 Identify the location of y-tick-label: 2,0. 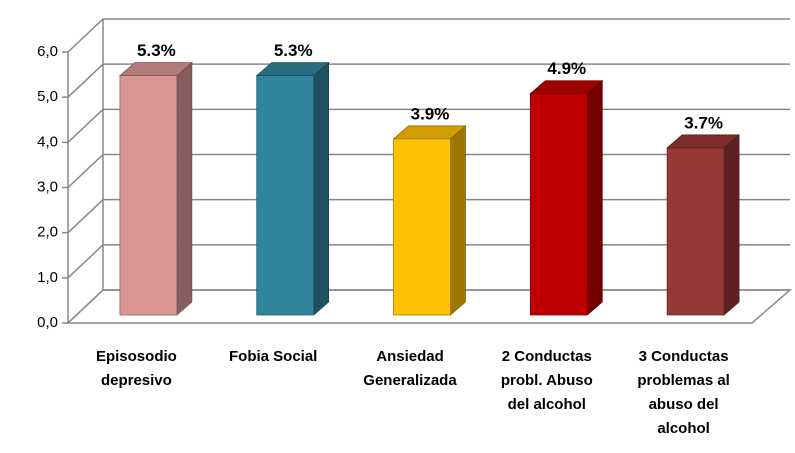
(47, 232).